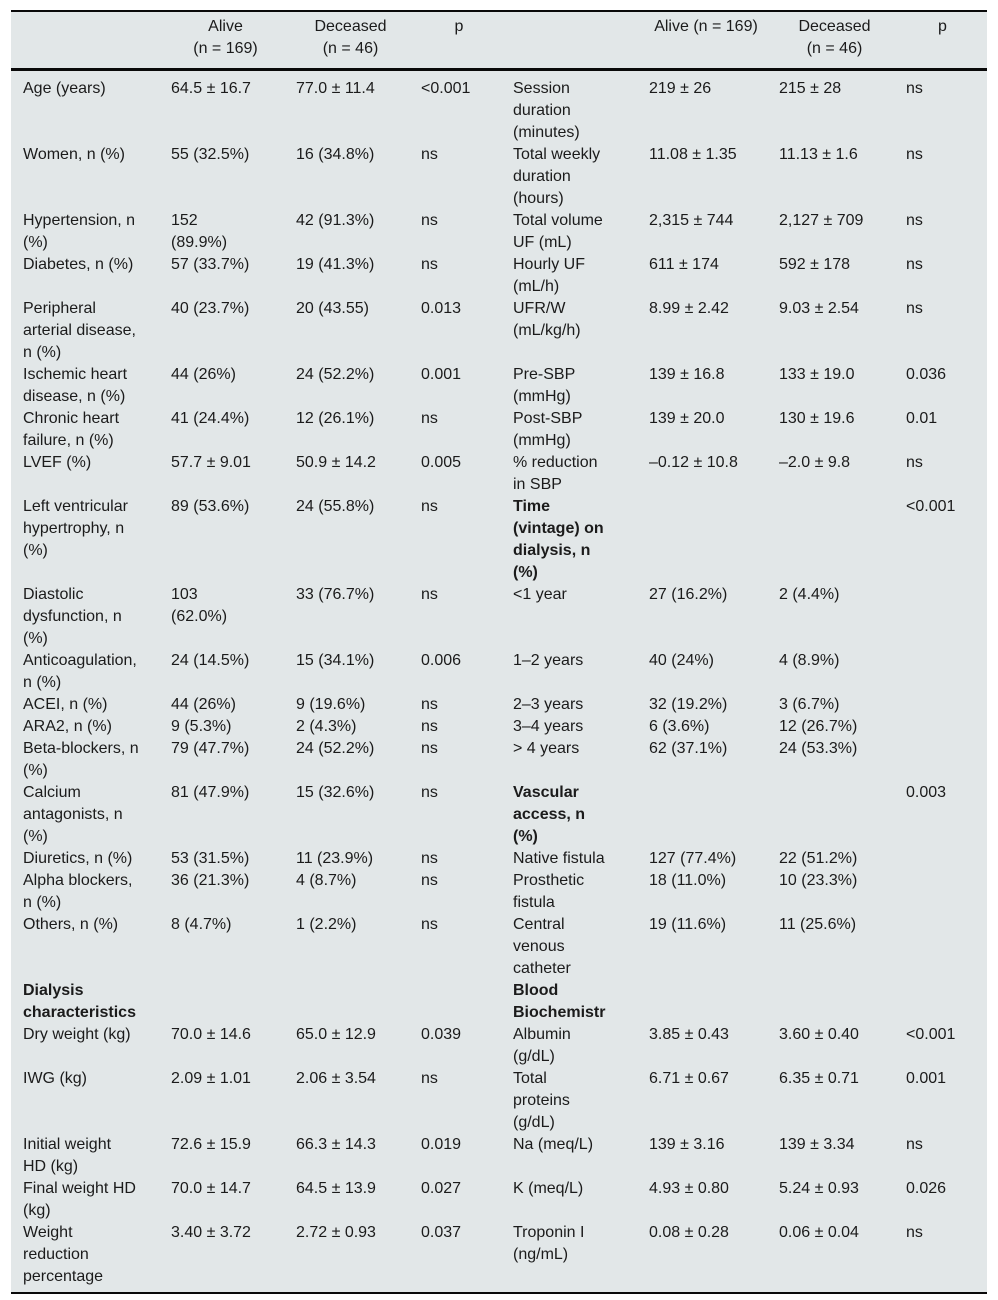  What do you see at coordinates (71, 429) in the screenshot?
I see `left-row-label: Chronic heart failure, n (%)` at bounding box center [71, 429].